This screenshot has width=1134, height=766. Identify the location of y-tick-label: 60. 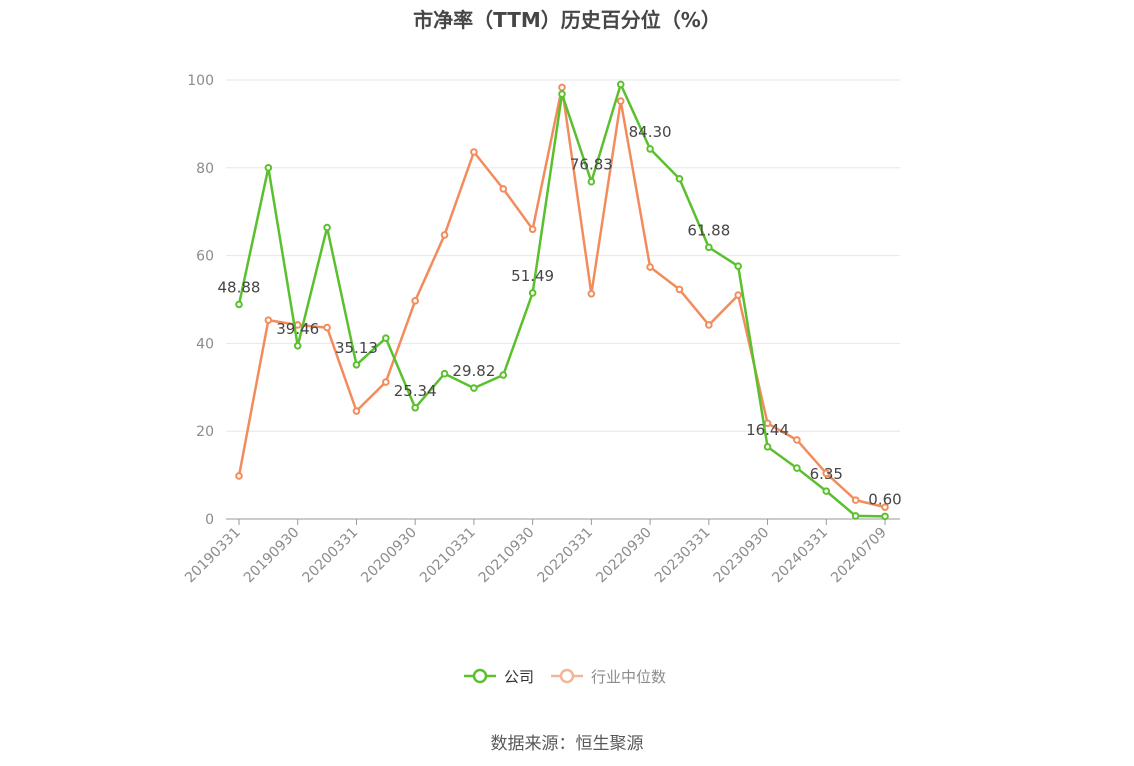
(205, 257).